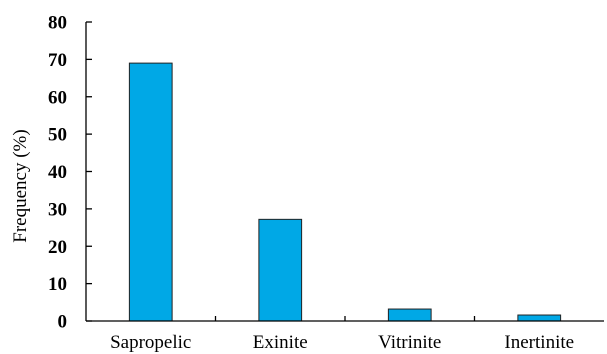 Image resolution: width=607 pixels, height=354 pixels. I want to click on bar-vitrinite, so click(409, 315).